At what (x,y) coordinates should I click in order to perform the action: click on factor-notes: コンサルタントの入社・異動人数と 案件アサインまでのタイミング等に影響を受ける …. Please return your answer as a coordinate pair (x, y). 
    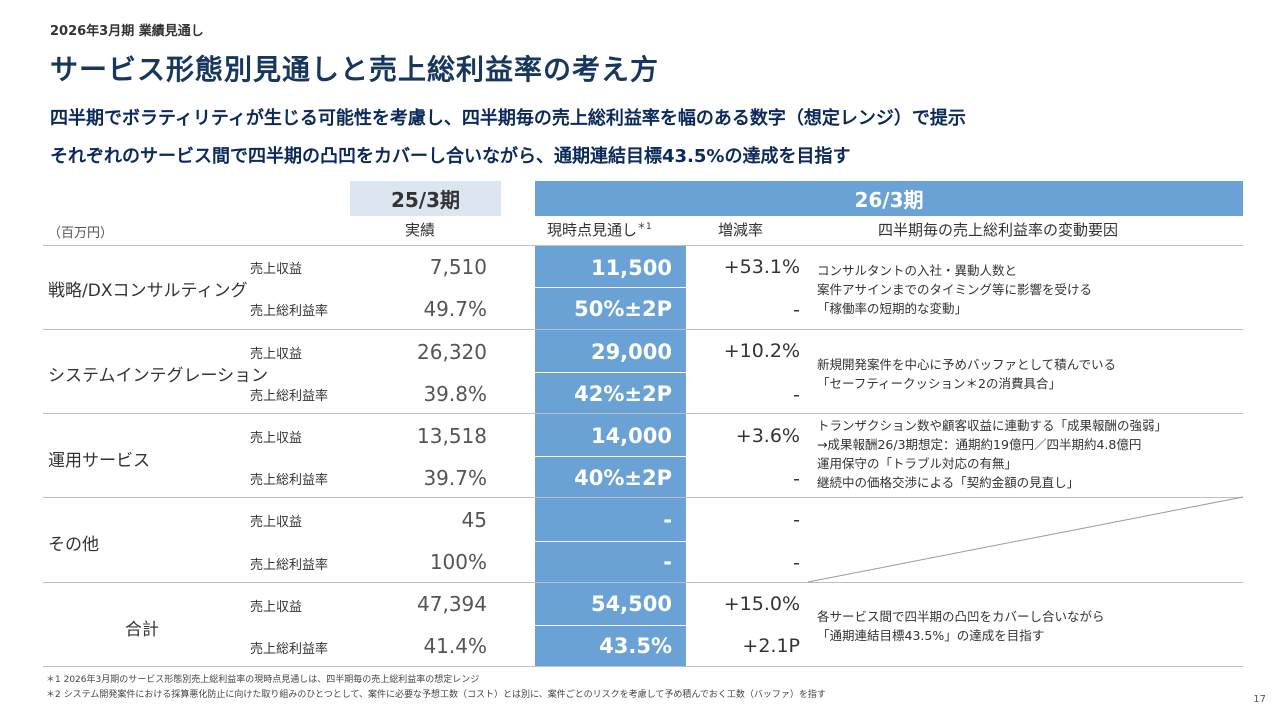
    Looking at the image, I should click on (954, 289).